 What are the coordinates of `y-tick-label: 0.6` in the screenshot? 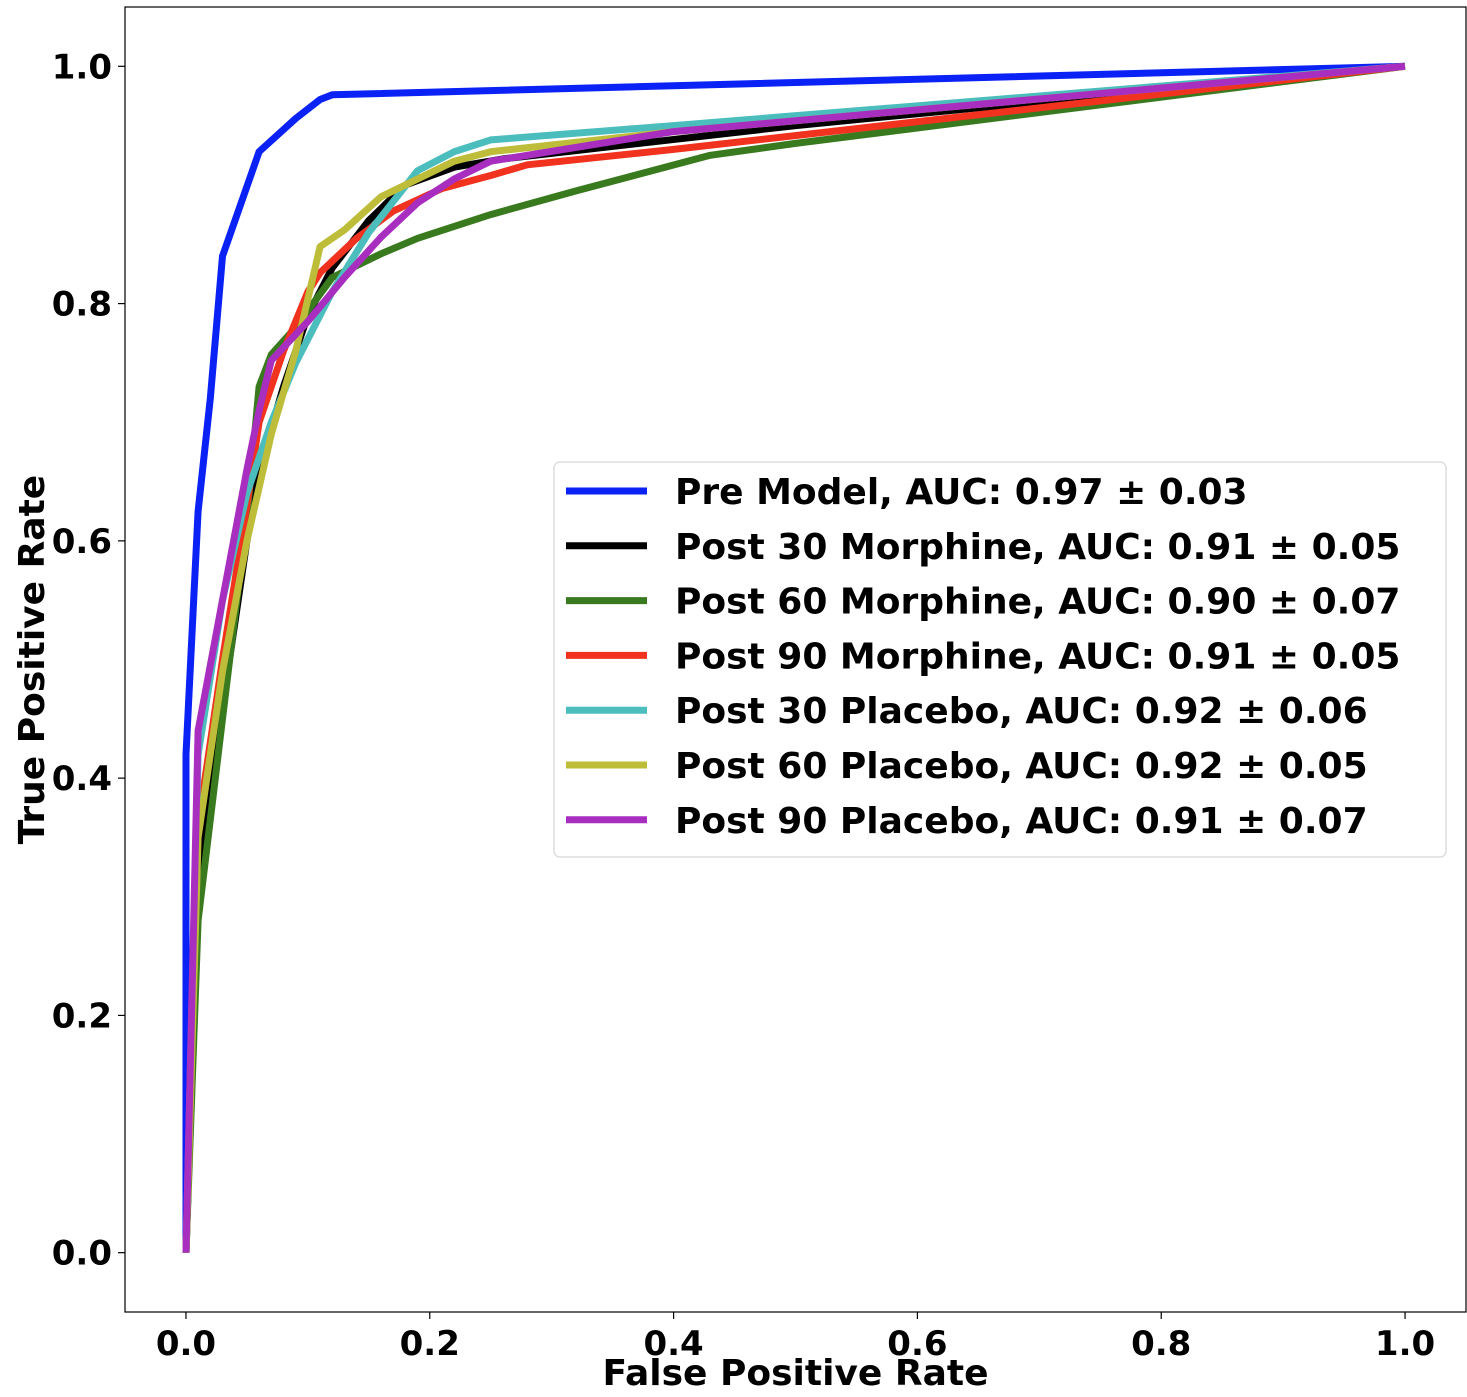 It's located at (82, 542).